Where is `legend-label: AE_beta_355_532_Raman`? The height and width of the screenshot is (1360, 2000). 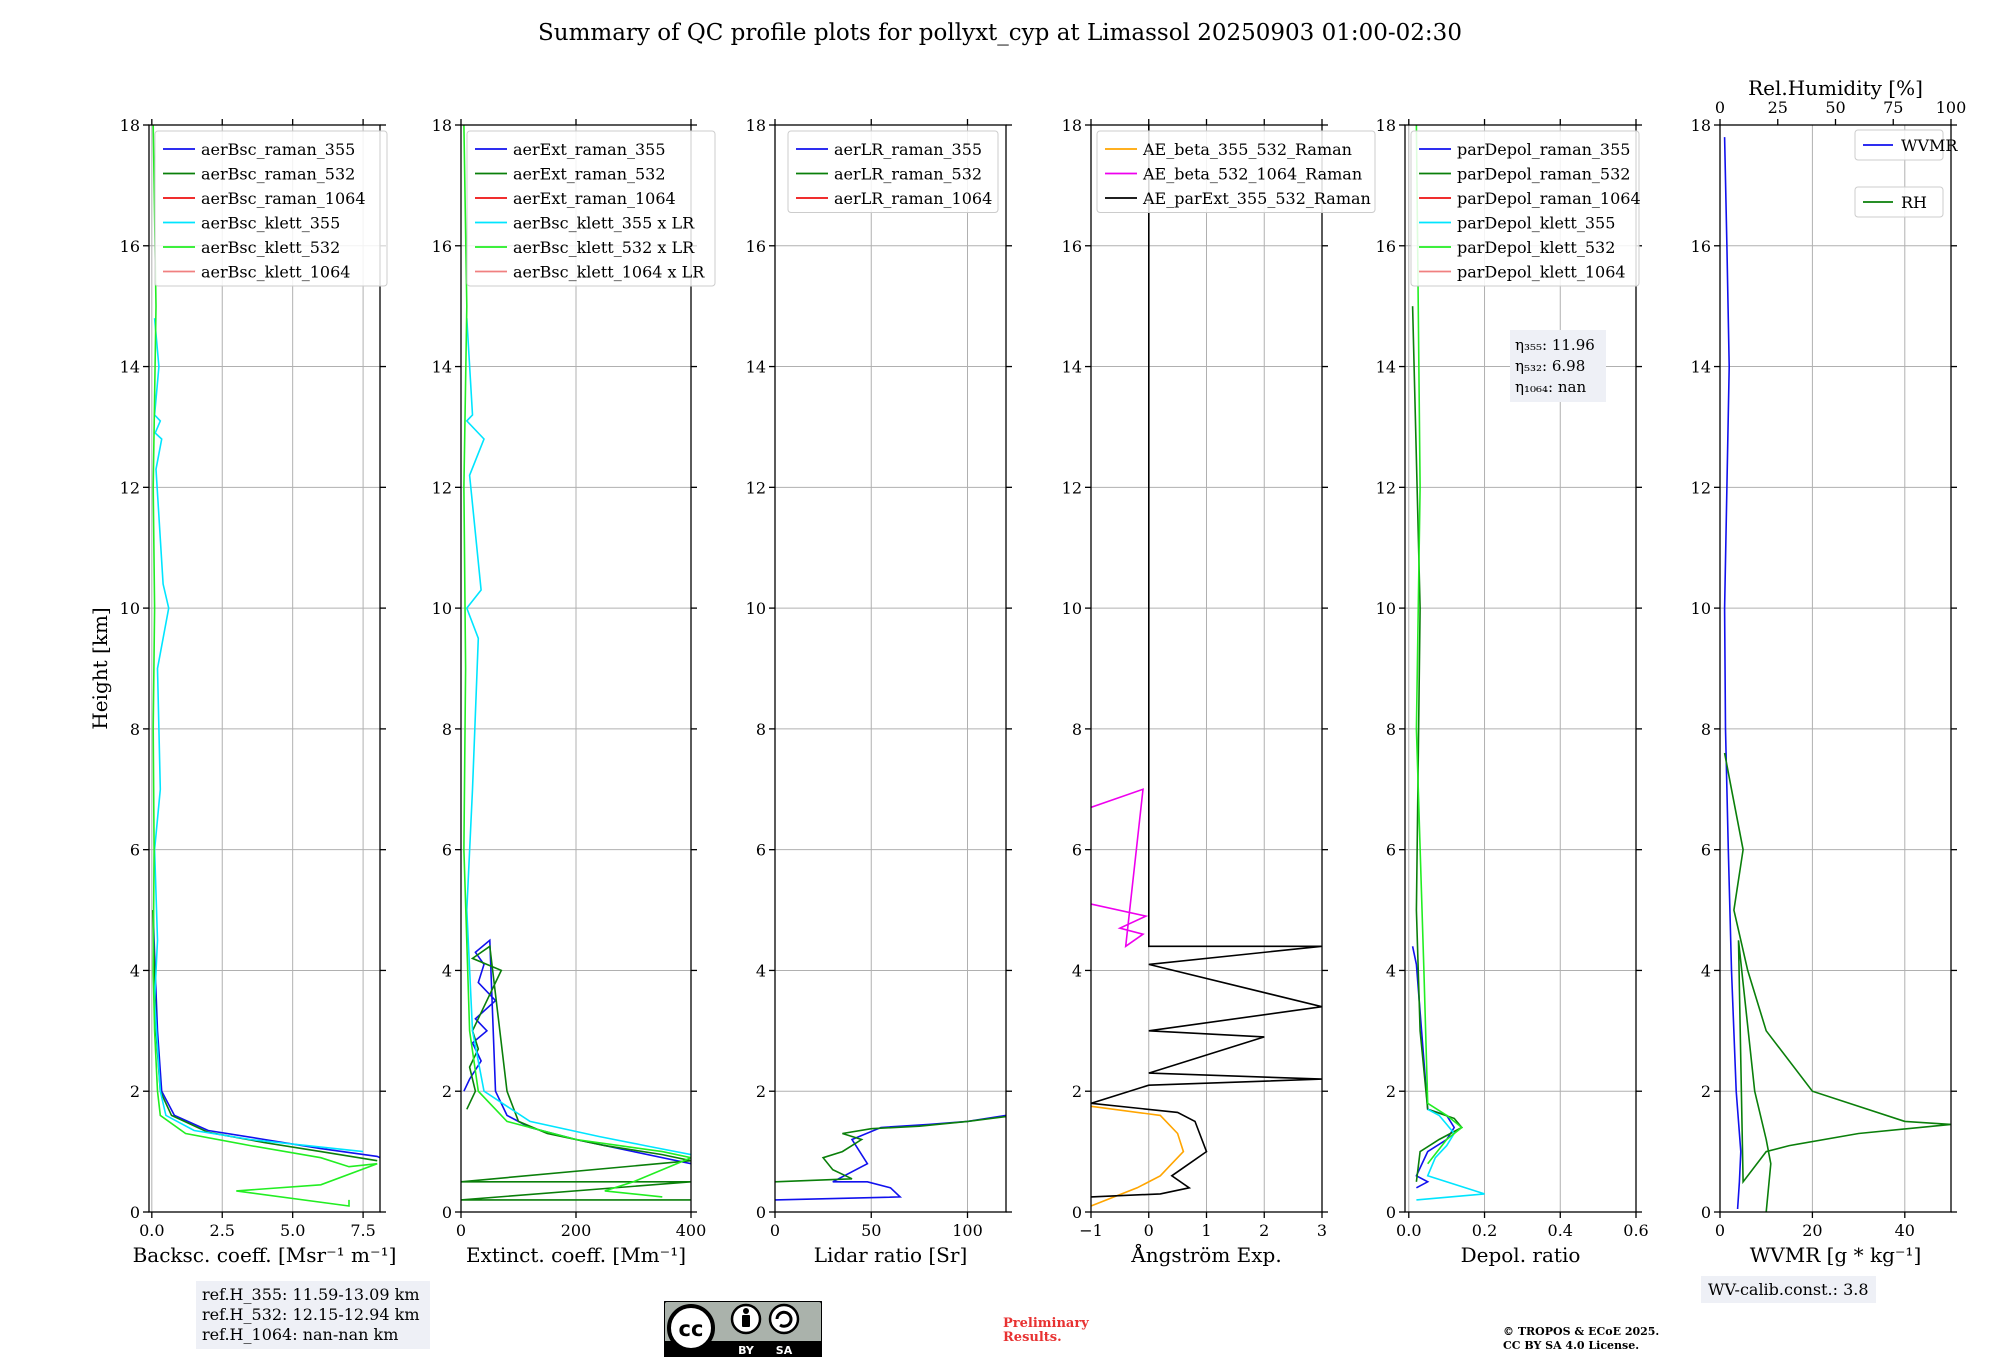
legend-label: AE_beta_355_532_Raman is located at coordinates (1247, 149).